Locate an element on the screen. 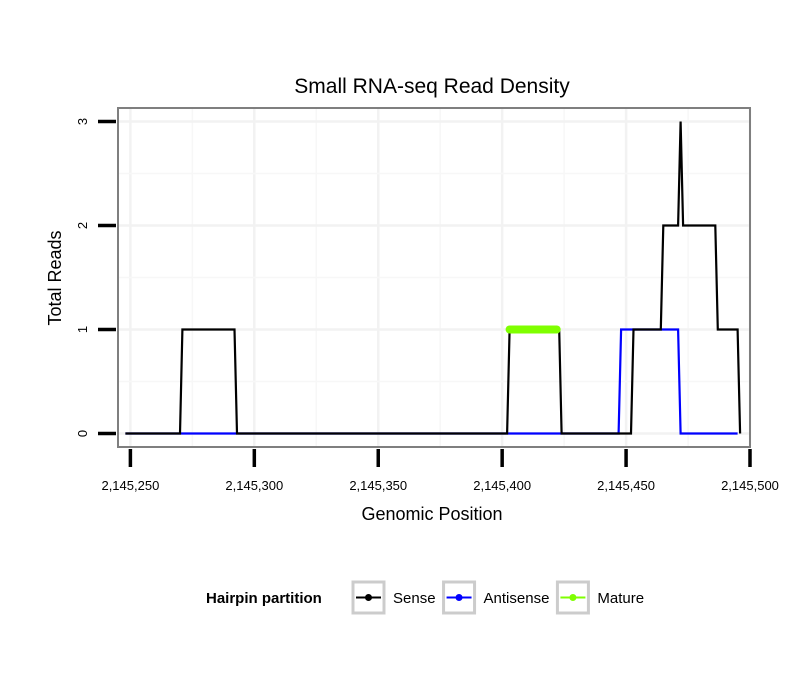 The height and width of the screenshot is (690, 810). x-tick-label: 2,145,500 is located at coordinates (750, 485).